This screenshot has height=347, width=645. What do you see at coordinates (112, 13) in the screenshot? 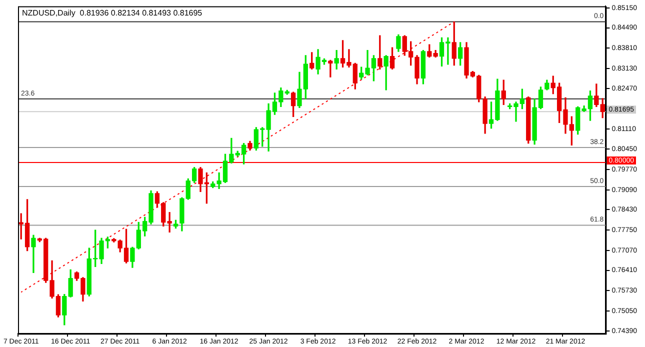
I see `chart-title: NZDUSD,Daily 0.81936 0.82134 0.81493 0.81695` at bounding box center [112, 13].